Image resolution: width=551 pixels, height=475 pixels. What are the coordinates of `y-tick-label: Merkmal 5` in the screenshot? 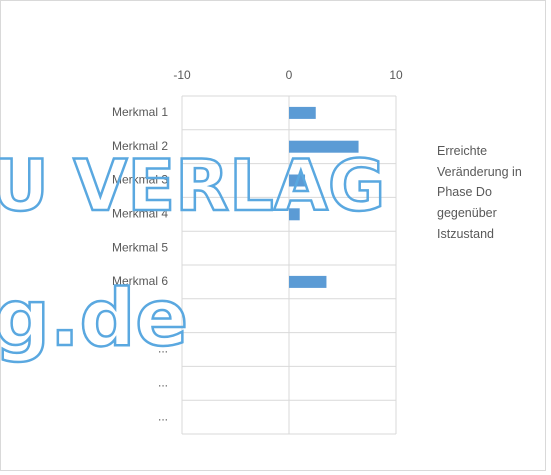 It's located at (140, 247).